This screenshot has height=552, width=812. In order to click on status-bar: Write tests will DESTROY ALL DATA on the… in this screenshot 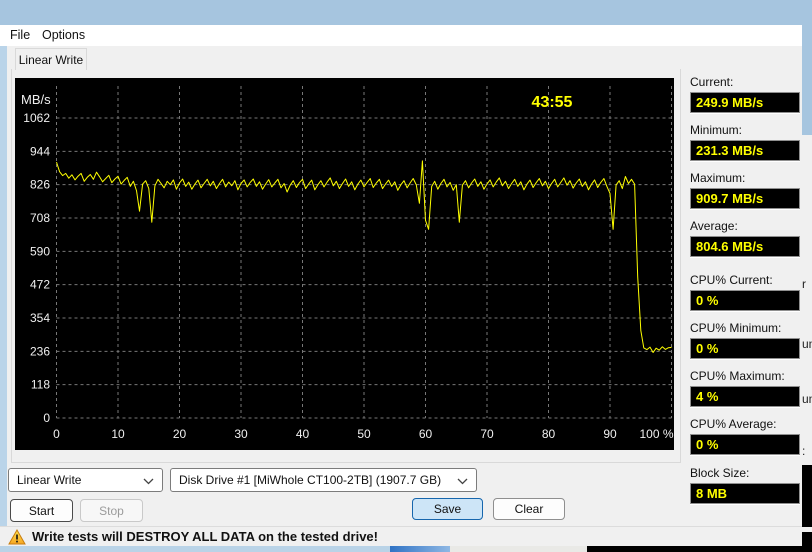, I will do `click(401, 536)`.